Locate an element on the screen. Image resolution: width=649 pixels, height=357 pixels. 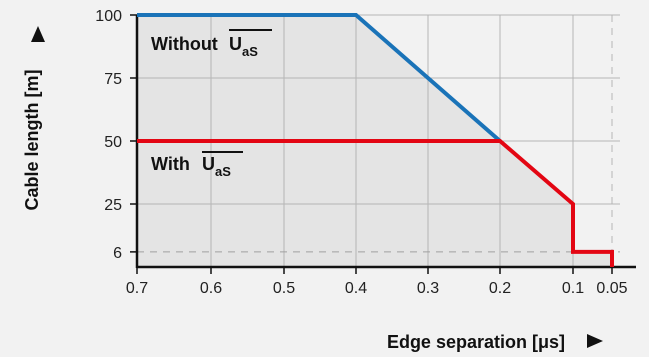
y-tick-label: 25 is located at coordinates (113, 205).